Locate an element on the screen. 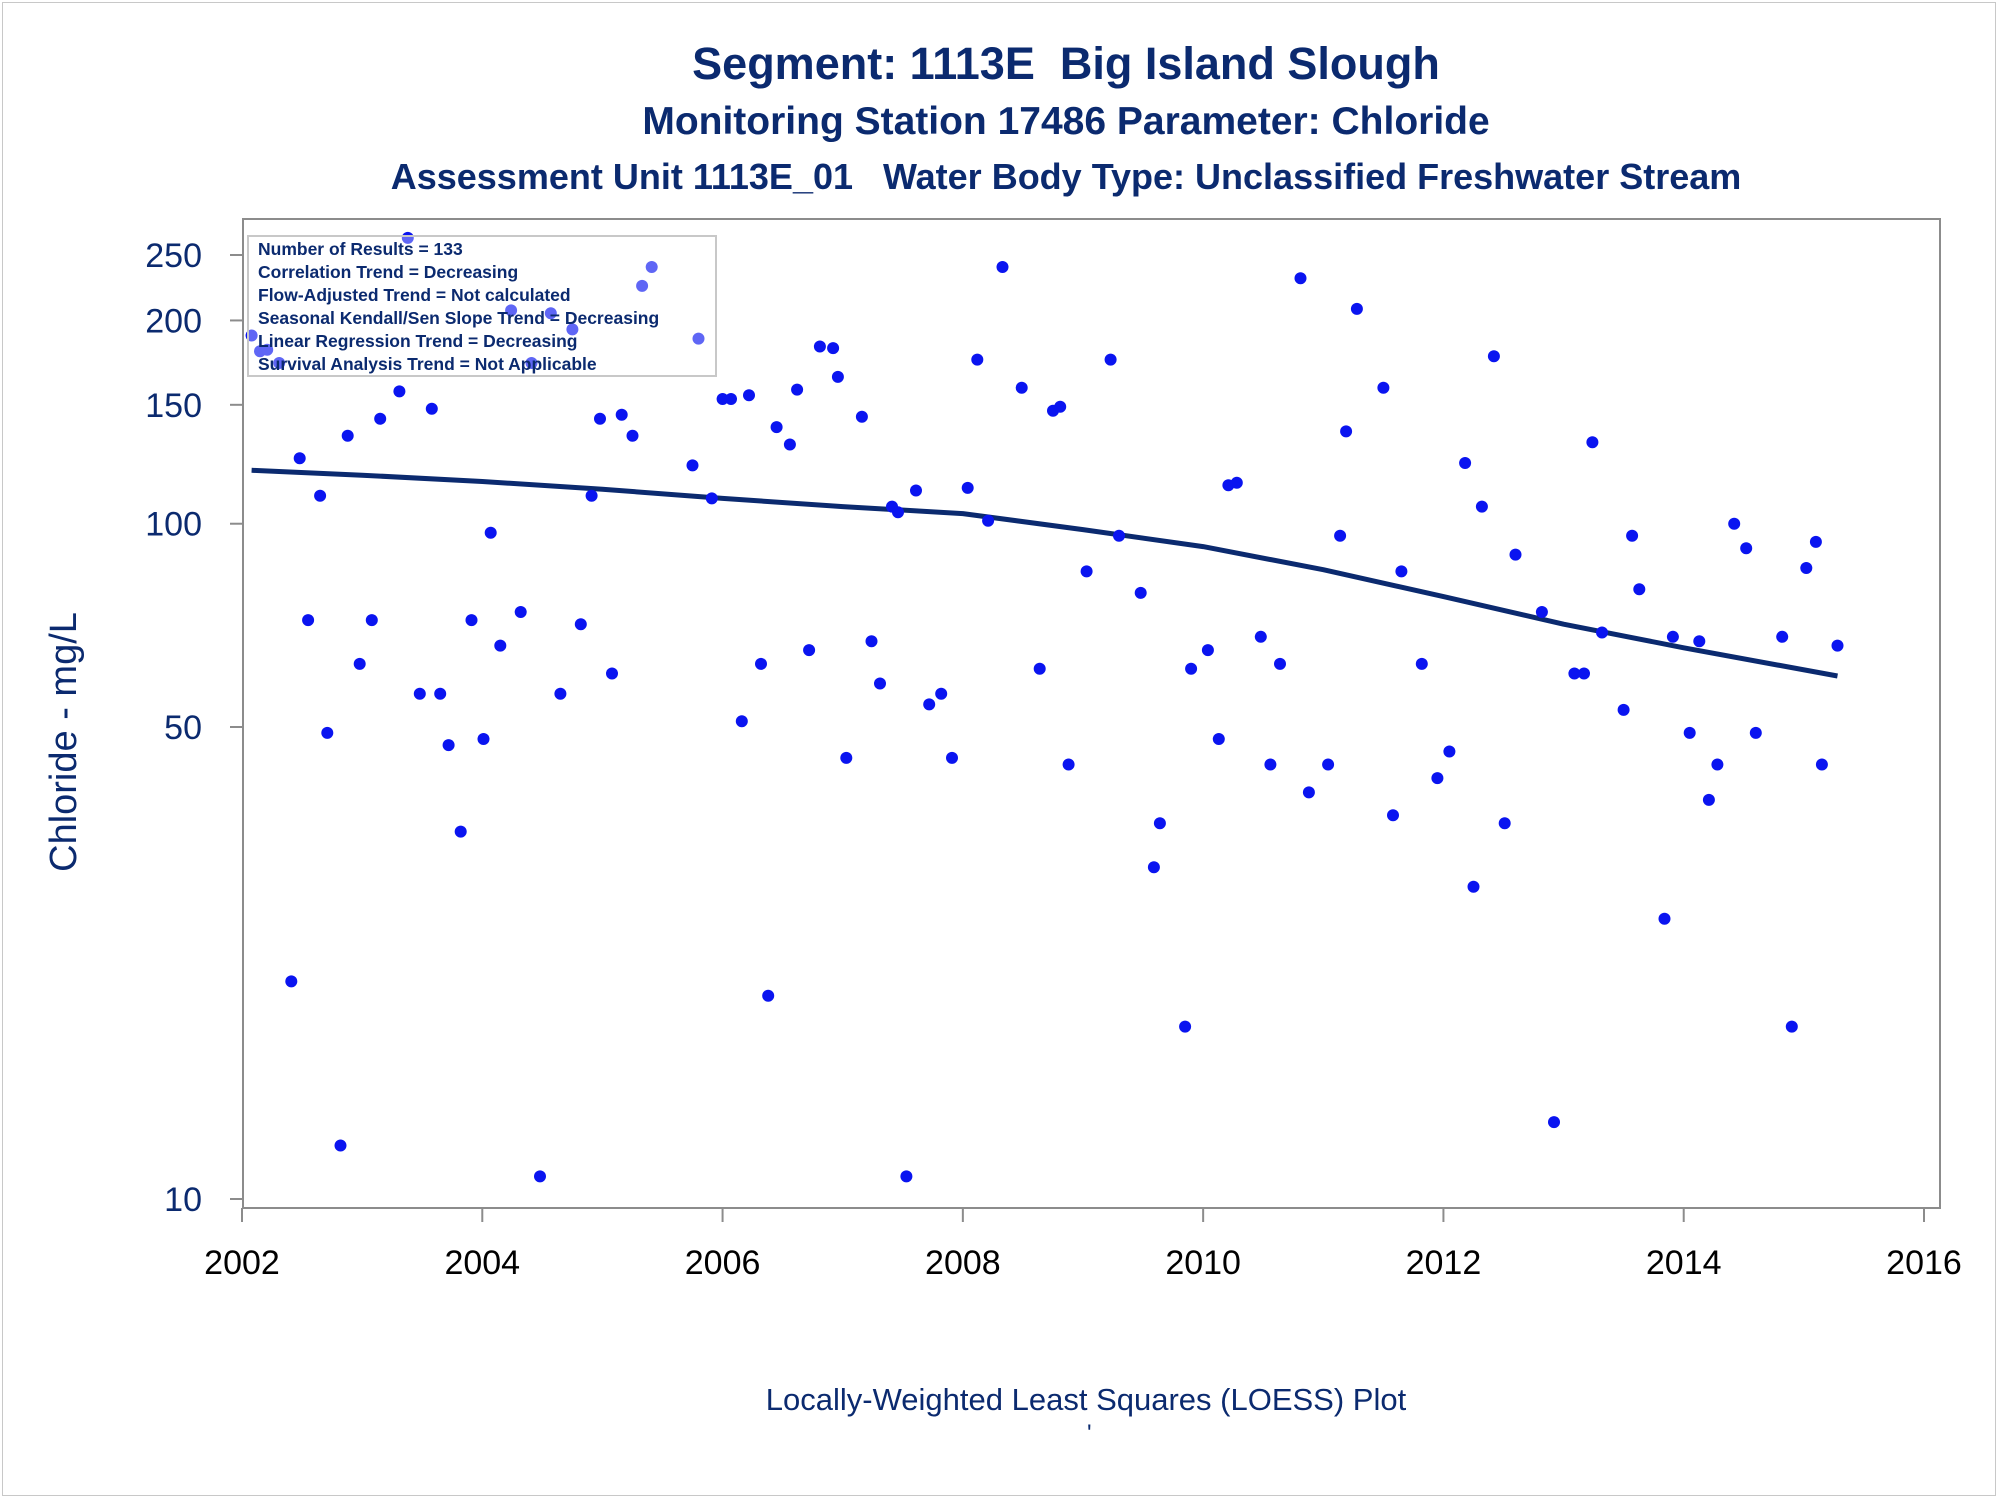  stats-line-flow-adjusted: Flow-Adjusted Trend = Not calculated is located at coordinates (414, 295).